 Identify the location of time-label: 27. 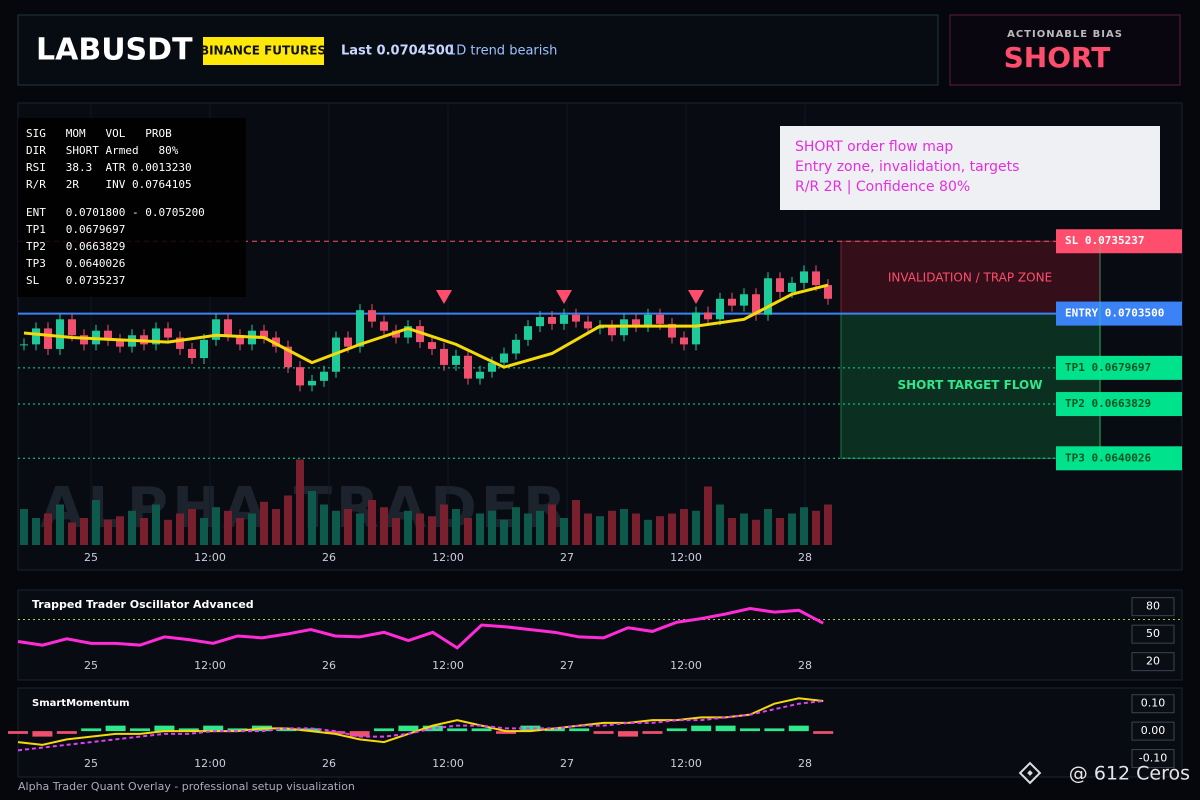
(567, 557).